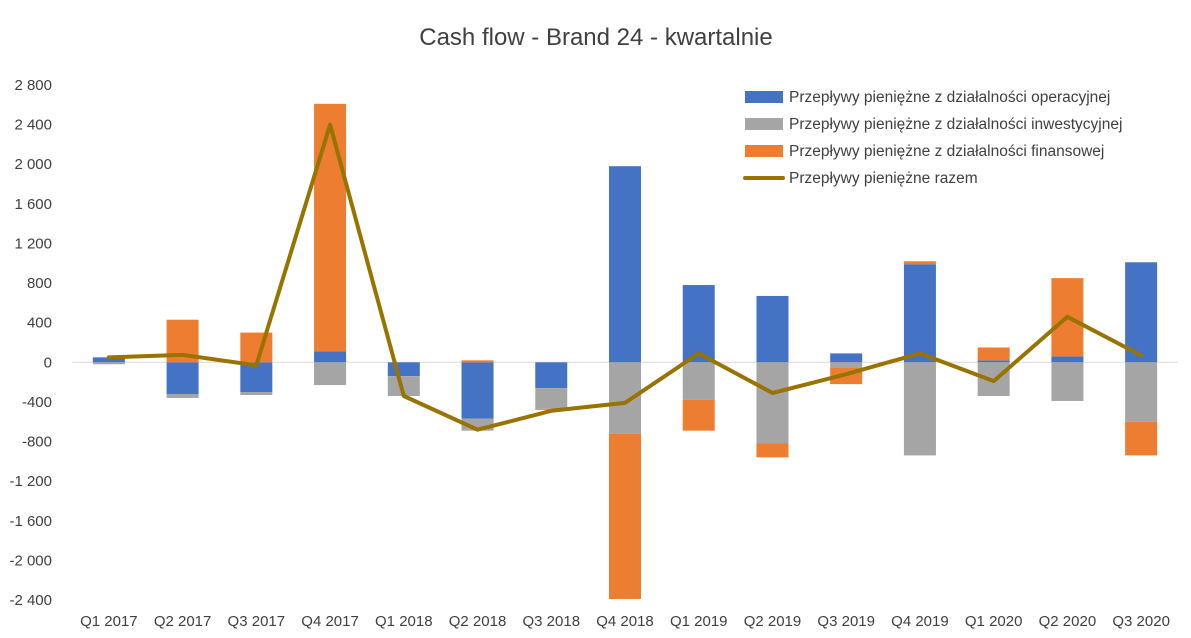 Image resolution: width=1191 pixels, height=638 pixels. I want to click on x-tick-label: Q1 2020, so click(994, 621).